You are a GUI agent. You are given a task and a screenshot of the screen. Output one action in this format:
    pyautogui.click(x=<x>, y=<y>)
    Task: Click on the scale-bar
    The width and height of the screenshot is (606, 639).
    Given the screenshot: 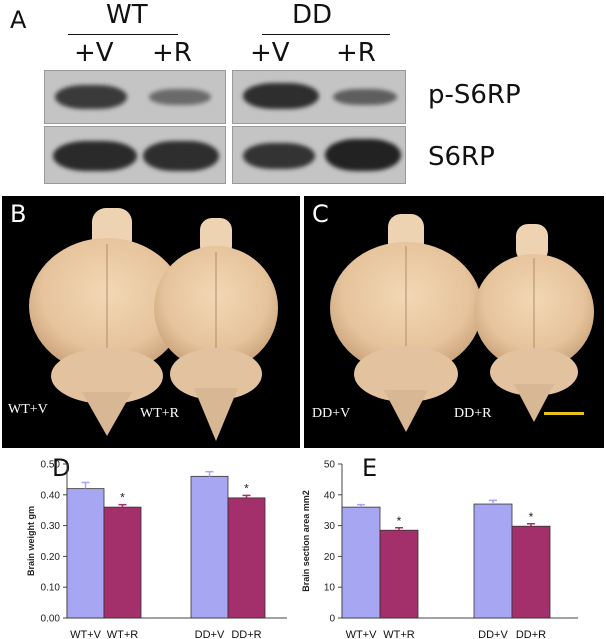 What is the action you would take?
    pyautogui.click(x=564, y=413)
    